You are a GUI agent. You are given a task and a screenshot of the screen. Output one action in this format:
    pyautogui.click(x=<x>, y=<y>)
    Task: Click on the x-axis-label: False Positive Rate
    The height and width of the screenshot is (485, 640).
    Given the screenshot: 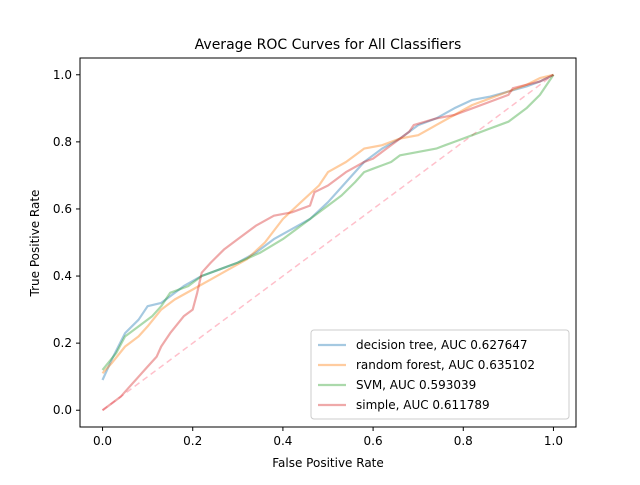 What is the action you would take?
    pyautogui.click(x=328, y=463)
    